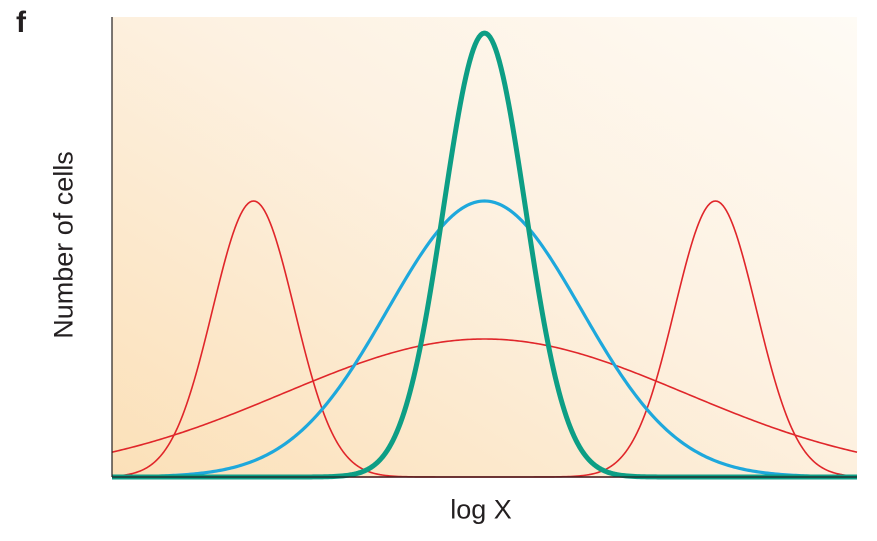 The image size is (877, 541). Describe the element at coordinates (21, 22) in the screenshot. I see `panel-letter: f` at that location.